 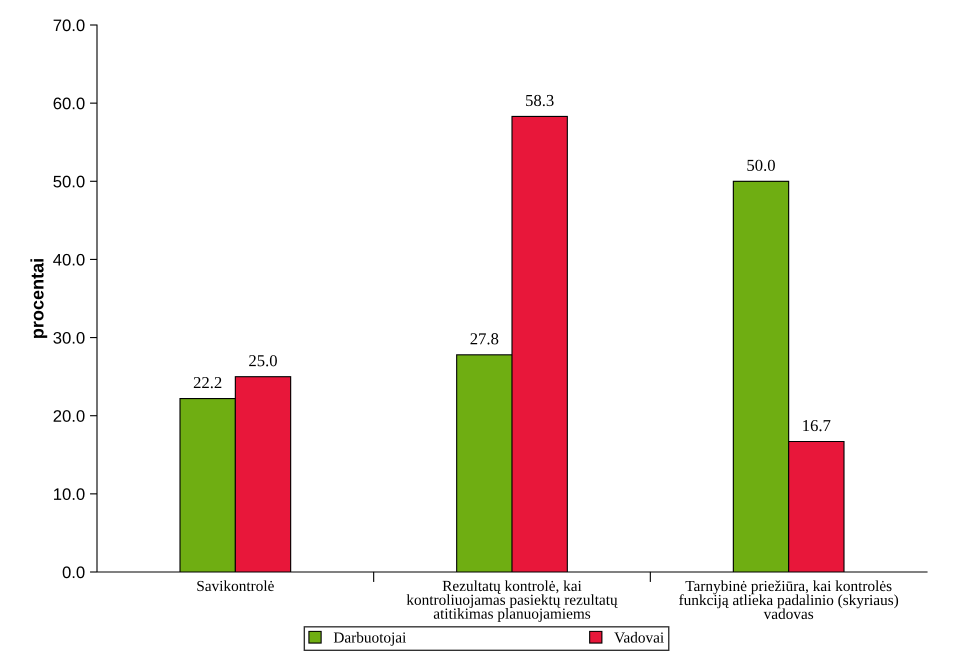 I want to click on y-tick-label: 10.0, so click(x=69, y=494).